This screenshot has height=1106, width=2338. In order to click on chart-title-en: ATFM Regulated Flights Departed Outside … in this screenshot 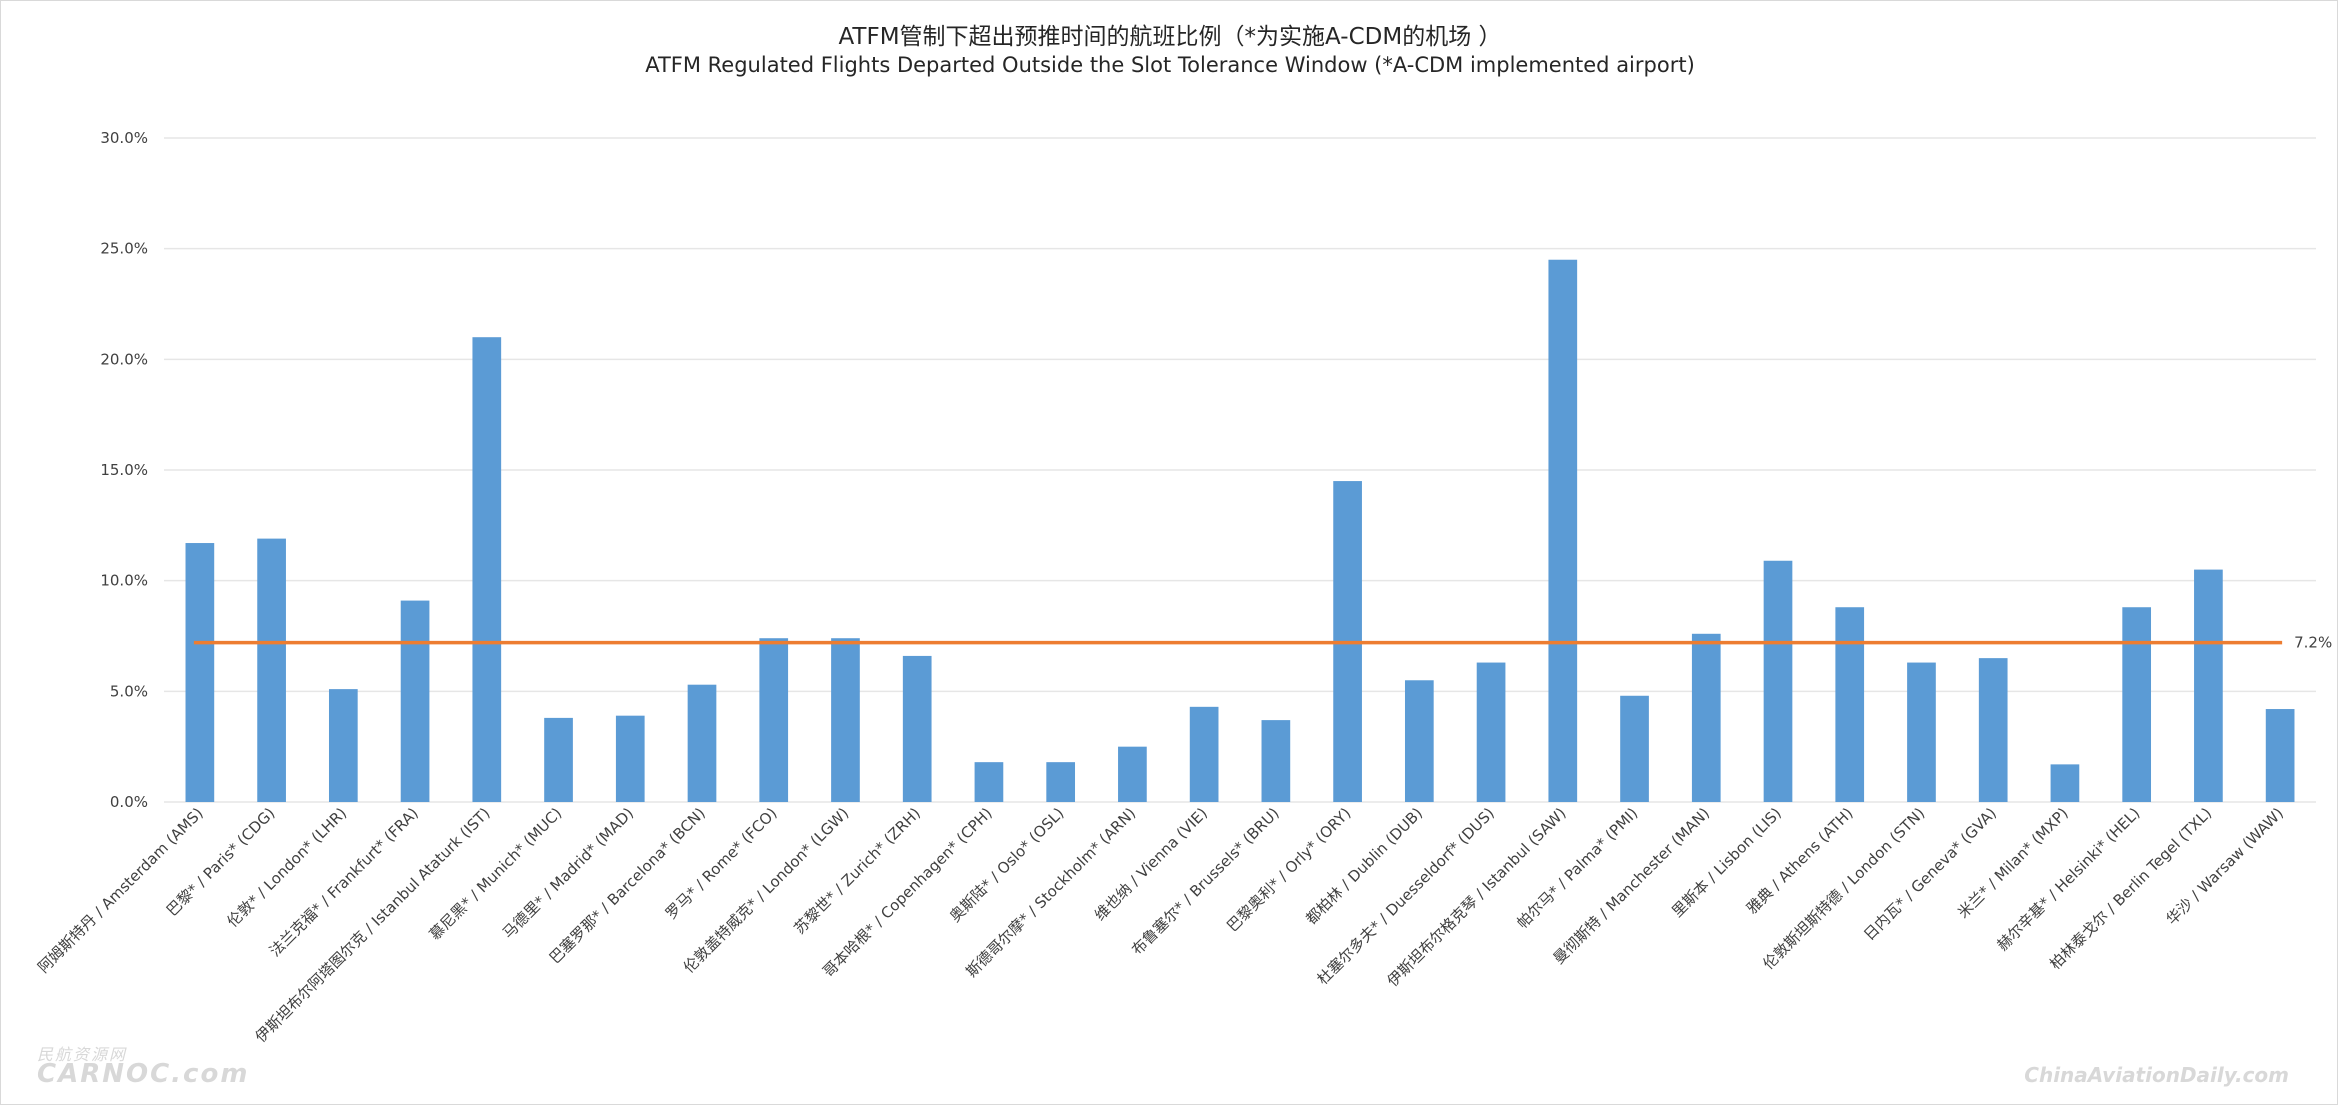, I will do `click(1170, 65)`.